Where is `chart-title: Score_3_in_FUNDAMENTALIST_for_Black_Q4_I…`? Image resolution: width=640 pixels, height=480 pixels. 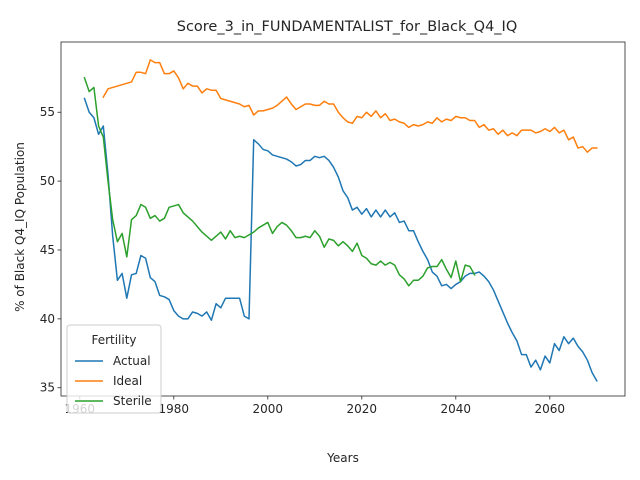
chart-title: Score_3_in_FUNDAMENTALIST_for_Black_Q4_I… is located at coordinates (347, 27).